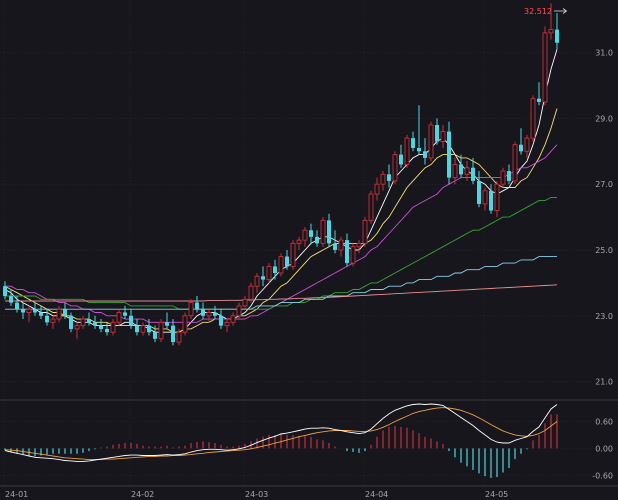 This screenshot has height=500, width=618. I want to click on macd-axis-ticks: 0.60 0.00 -0.60, so click(602, 449).